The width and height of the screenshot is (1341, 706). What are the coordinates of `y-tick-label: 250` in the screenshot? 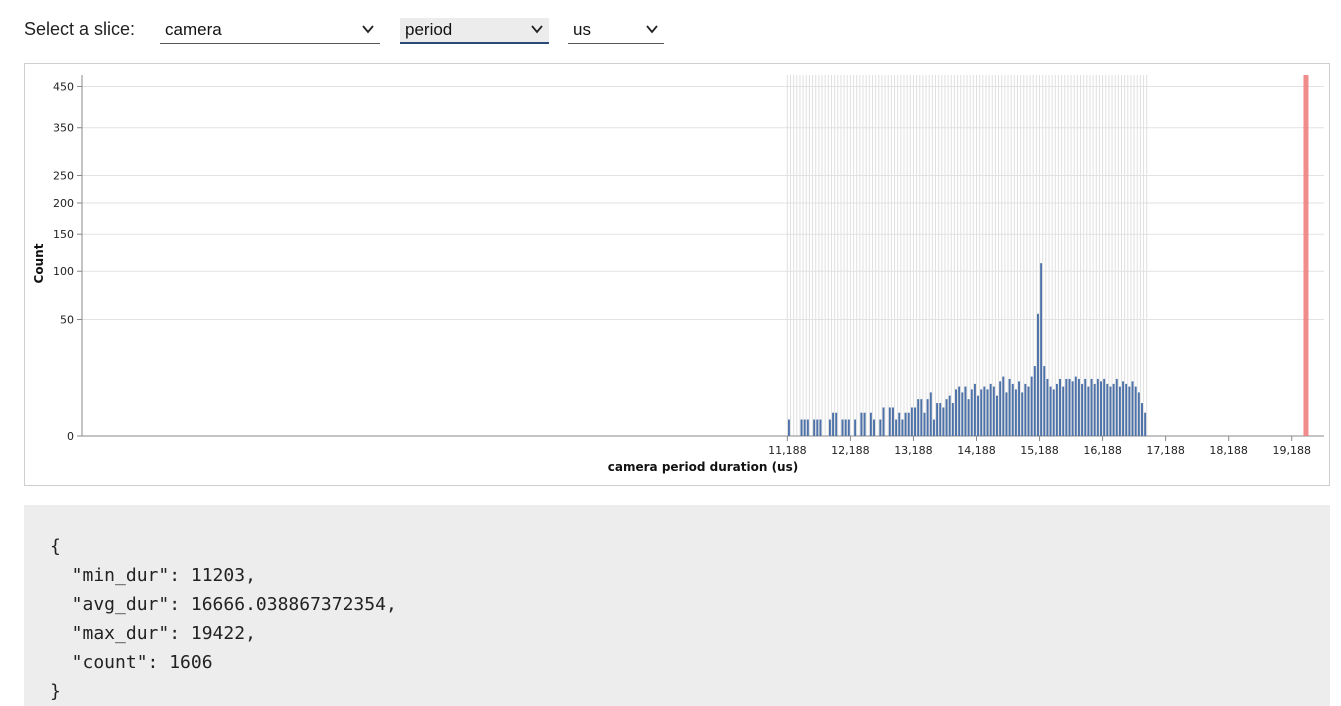 It's located at (63, 175).